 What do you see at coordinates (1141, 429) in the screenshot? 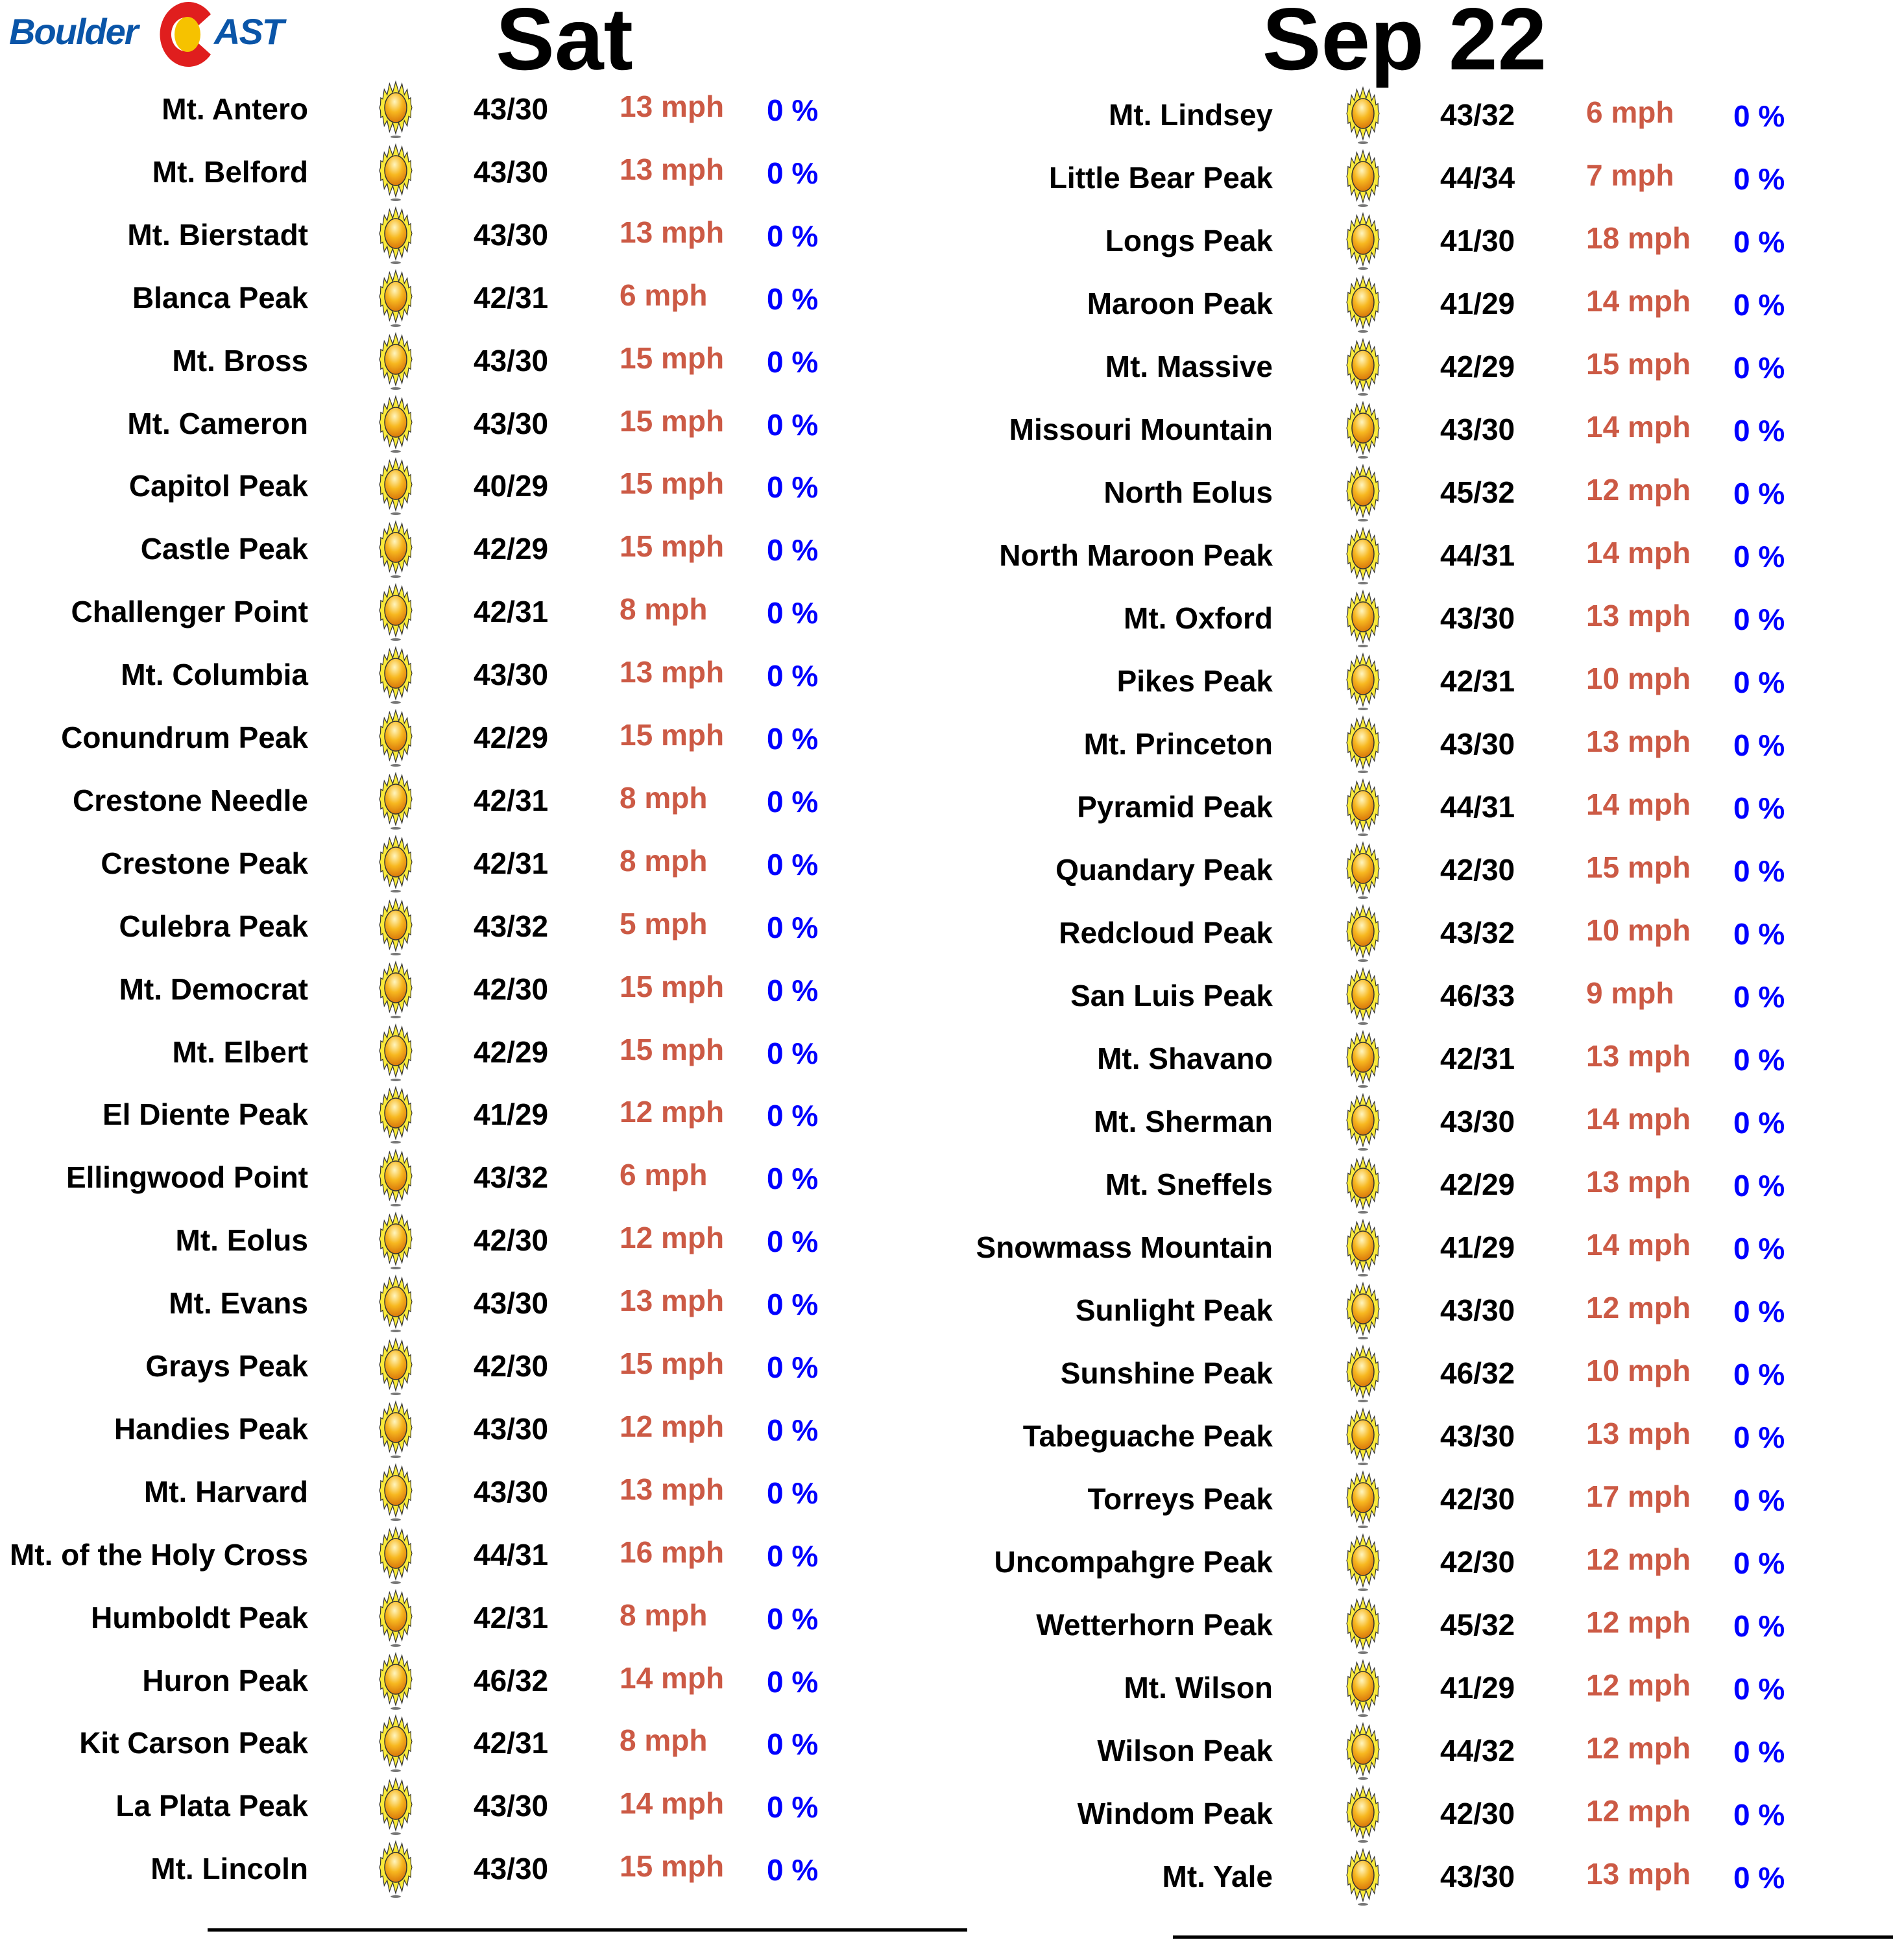
I see `peak-name: Missouri Mountain` at bounding box center [1141, 429].